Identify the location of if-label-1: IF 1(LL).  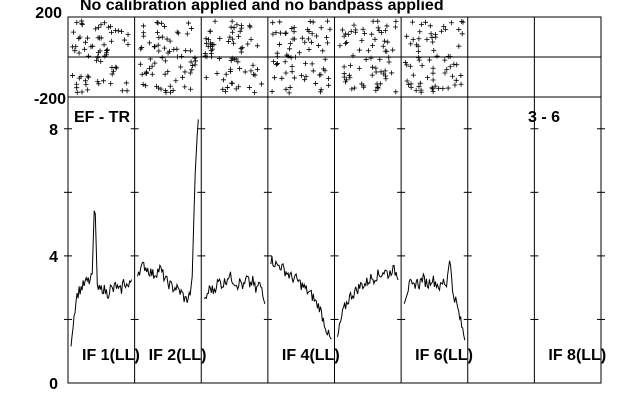
(111, 355).